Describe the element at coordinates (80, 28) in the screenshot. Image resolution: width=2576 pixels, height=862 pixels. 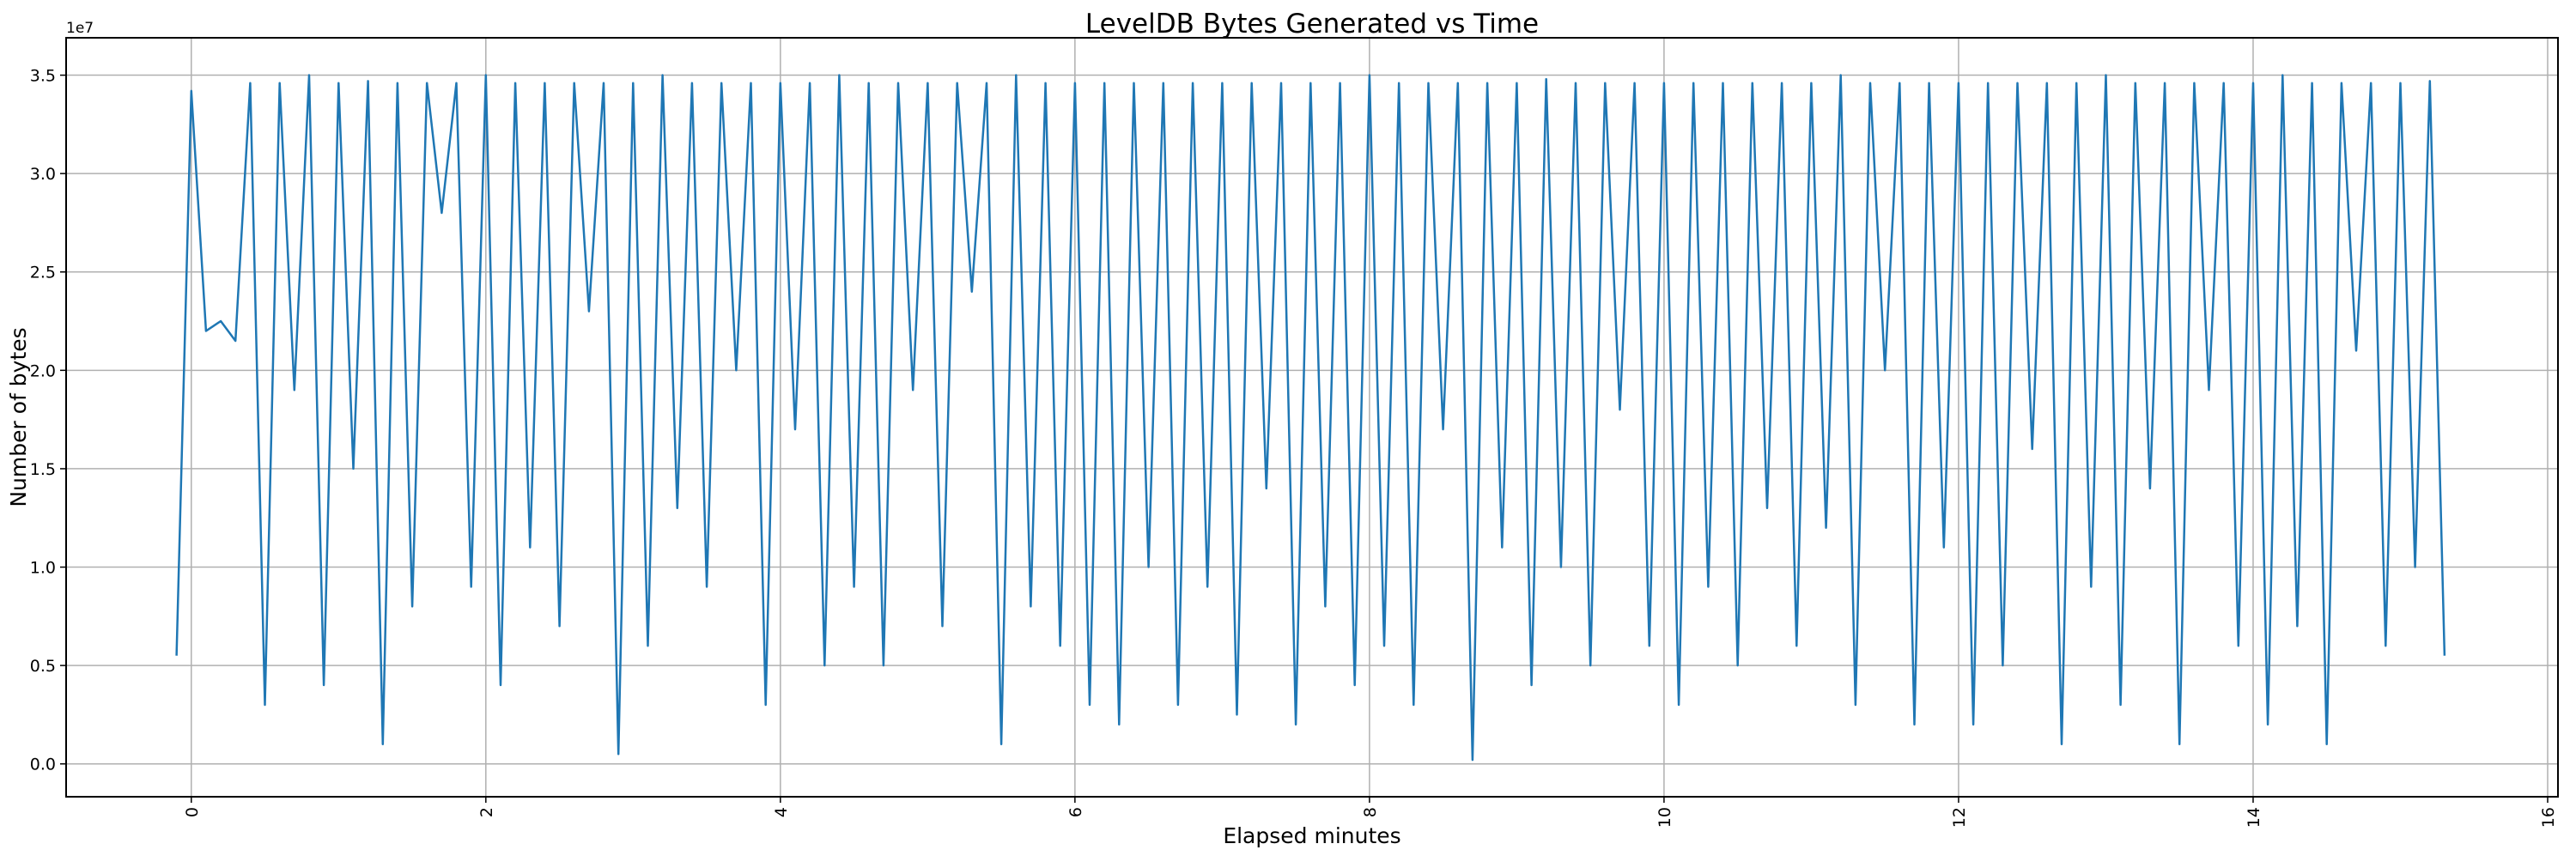
I see `y-offset-label: 1e7` at that location.